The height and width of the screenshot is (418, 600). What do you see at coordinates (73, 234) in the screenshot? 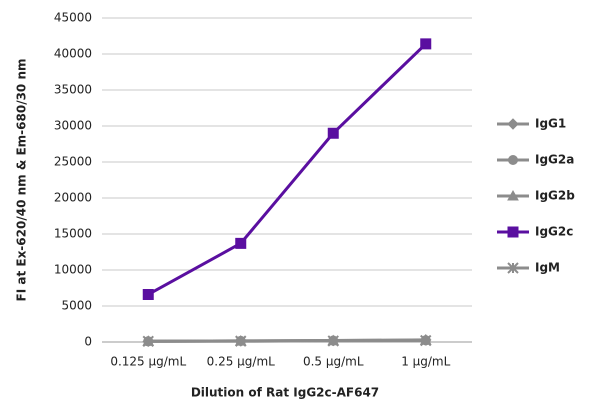
I see `y-tick-label: 15000` at bounding box center [73, 234].